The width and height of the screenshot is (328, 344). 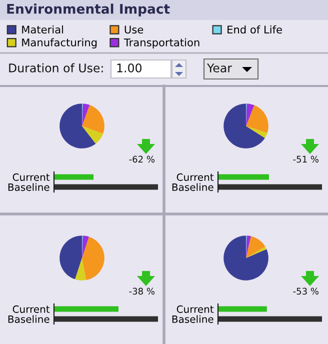 What do you see at coordinates (306, 291) in the screenshot?
I see `text: -53 %` at bounding box center [306, 291].